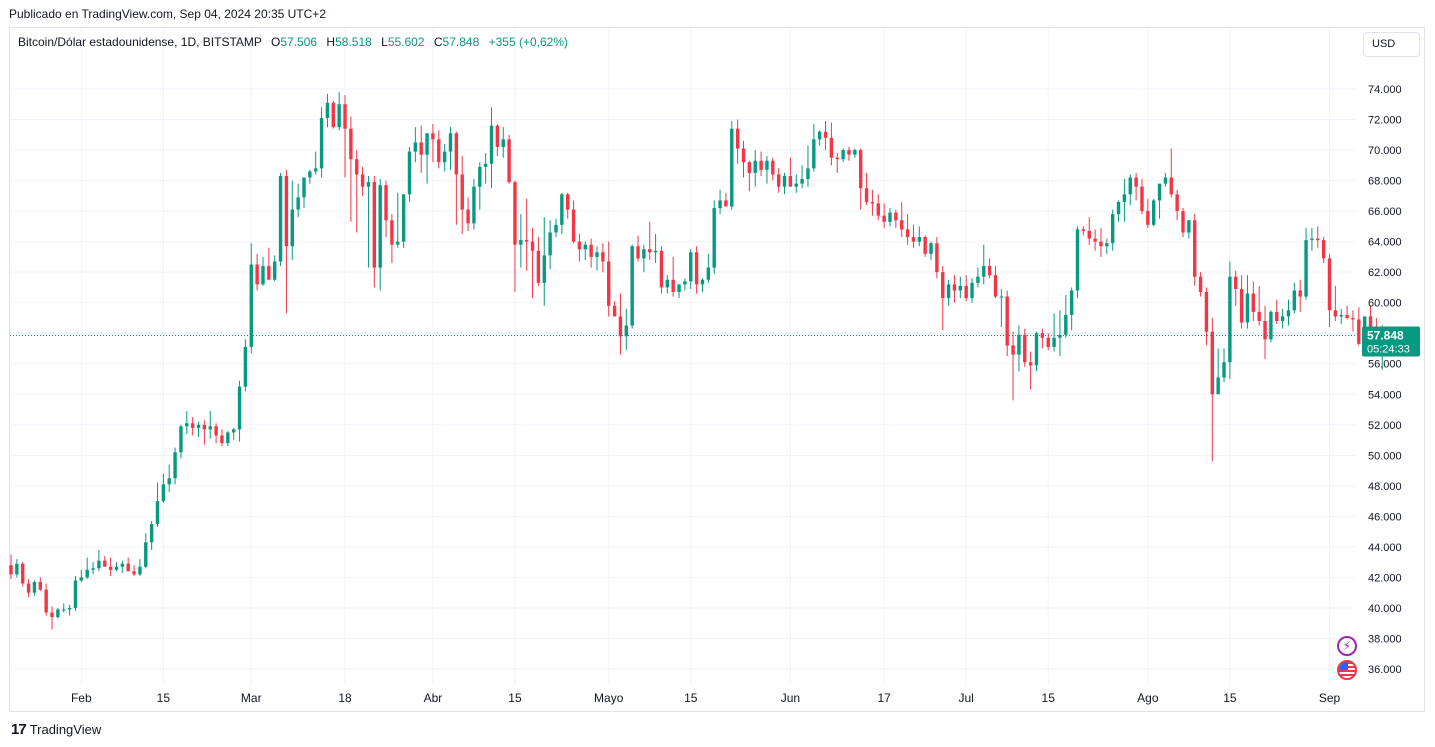 The image size is (1435, 747). What do you see at coordinates (299, 42) in the screenshot?
I see `open-value: 57.506` at bounding box center [299, 42].